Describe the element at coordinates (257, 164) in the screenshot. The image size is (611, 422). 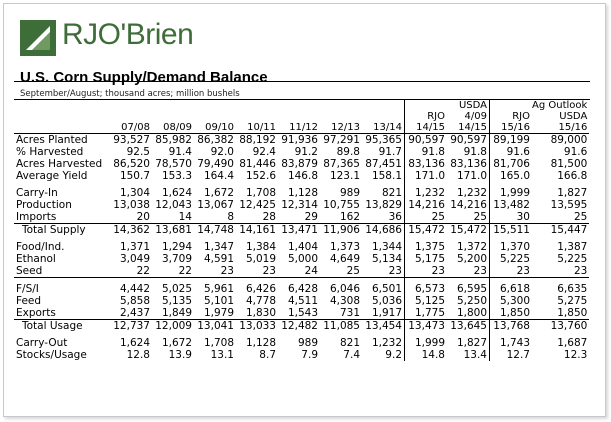
I see `value-cell: 81,446` at that location.